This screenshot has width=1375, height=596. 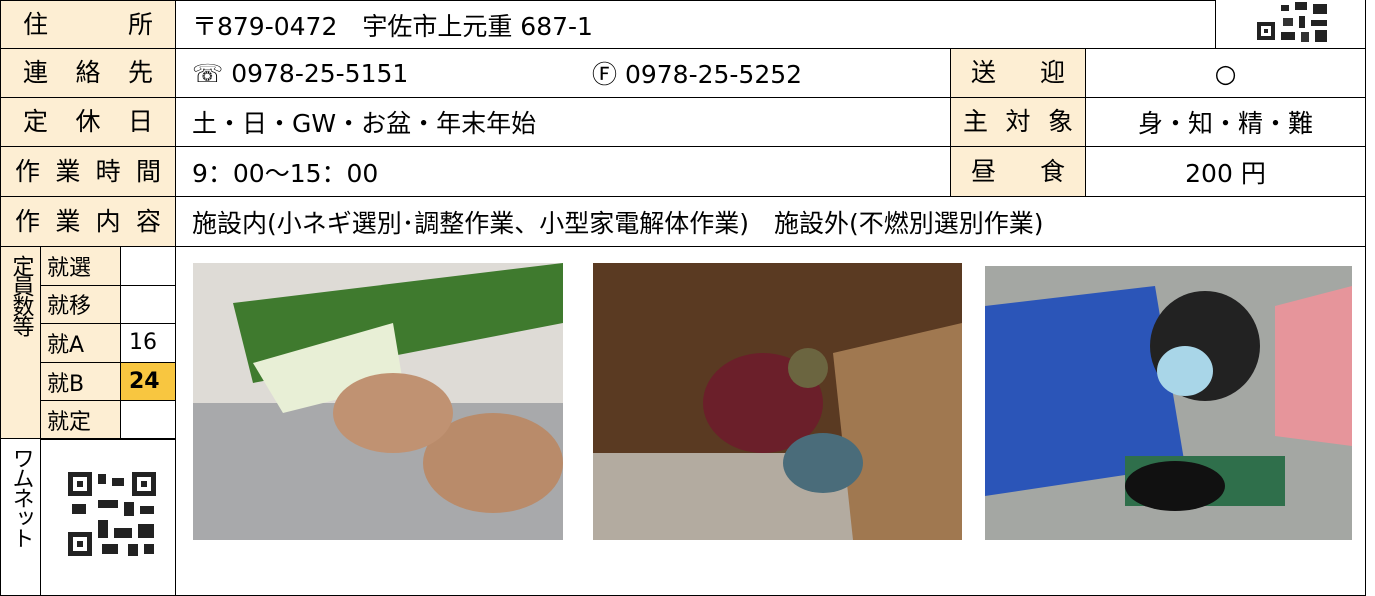 What do you see at coordinates (69, 423) in the screenshot?
I see `capacity-label-text: 就定` at bounding box center [69, 423].